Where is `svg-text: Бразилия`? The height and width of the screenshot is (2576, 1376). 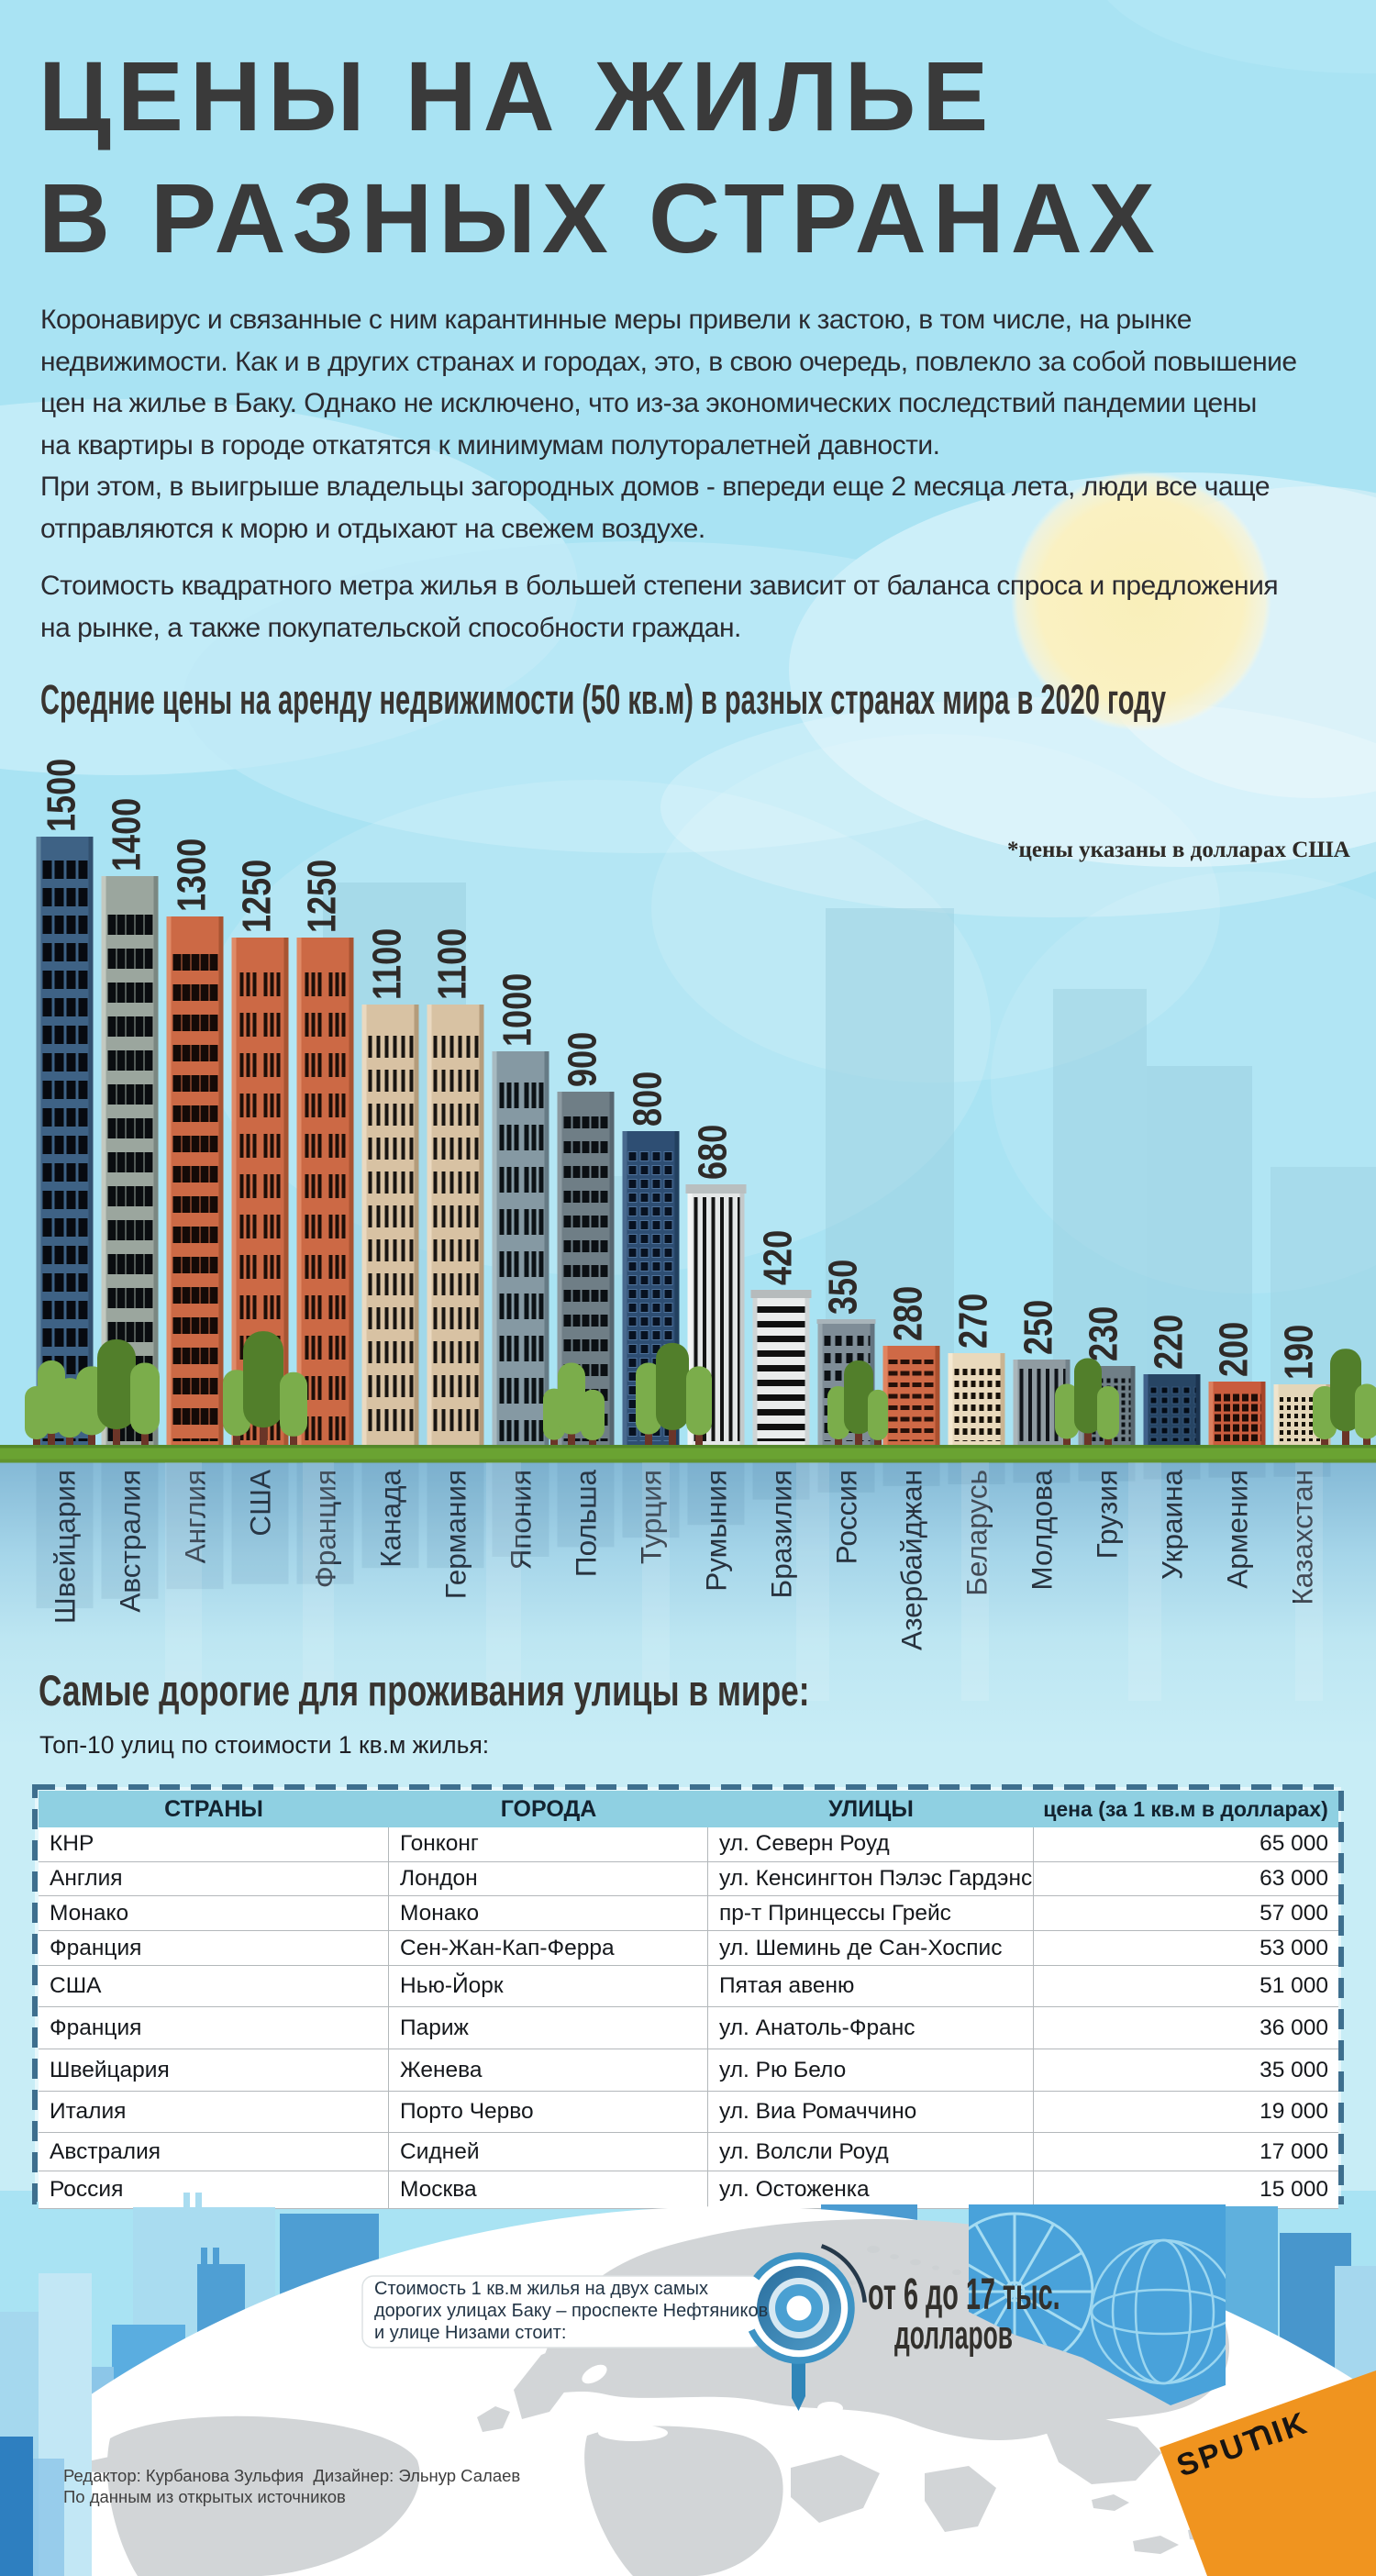
svg-text: Бразилия is located at coordinates (781, 1534).